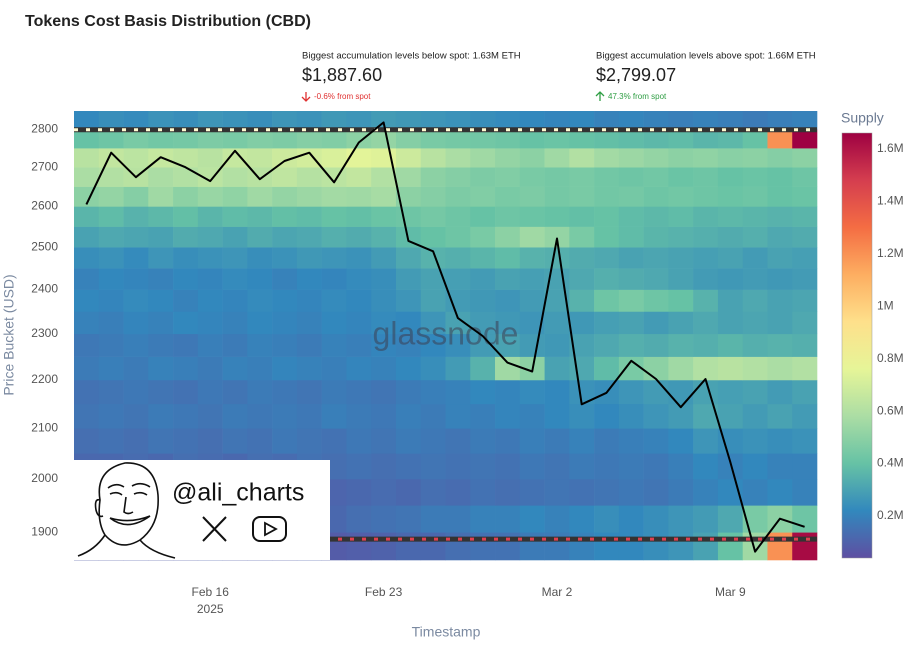 Image resolution: width=905 pixels, height=650 pixels. I want to click on y-tick-label: 2200, so click(44, 379).